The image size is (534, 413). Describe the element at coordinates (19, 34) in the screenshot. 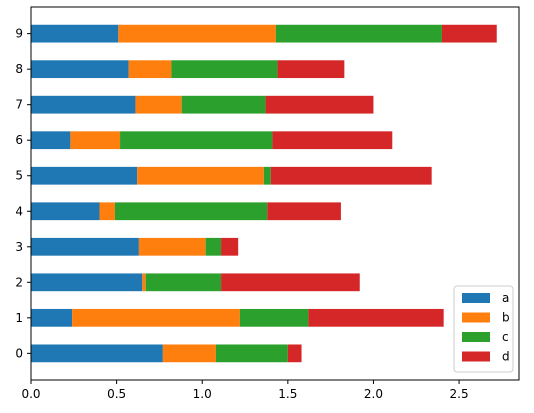

I see `y-tick-label-9: 9` at that location.